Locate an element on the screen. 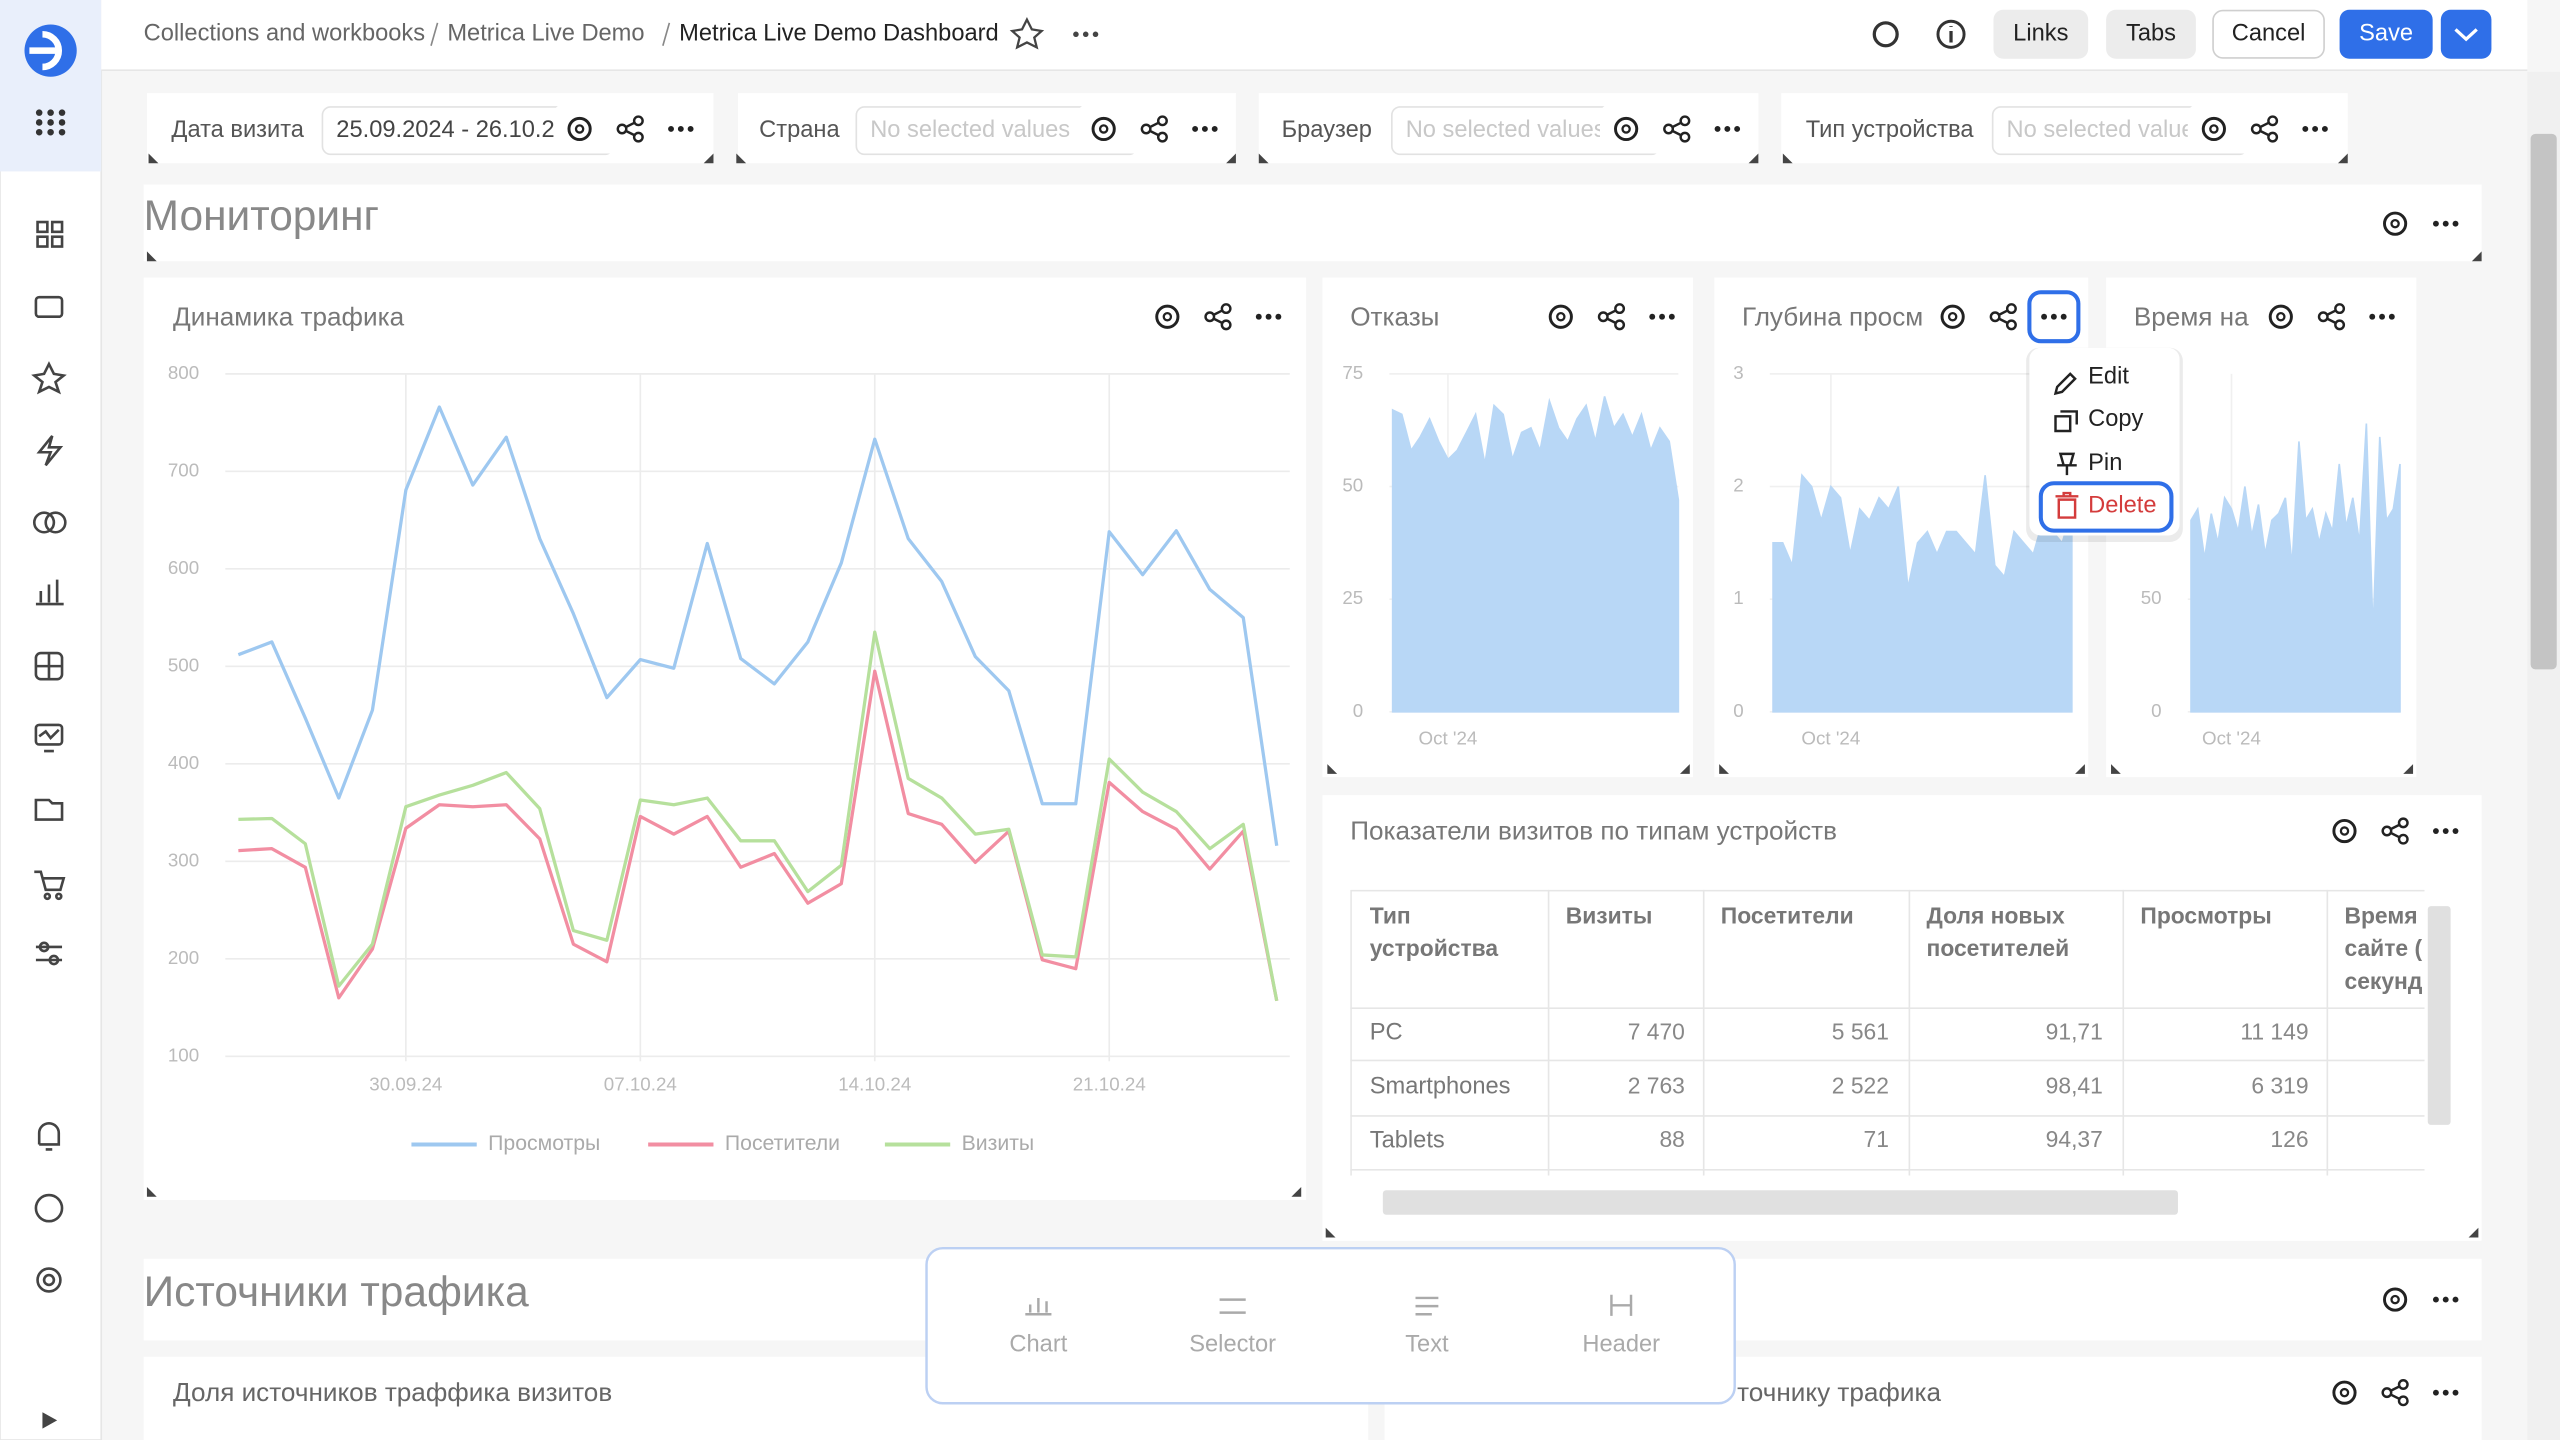 This screenshot has height=1440, width=2560. save-dropdown is located at coordinates (2466, 34).